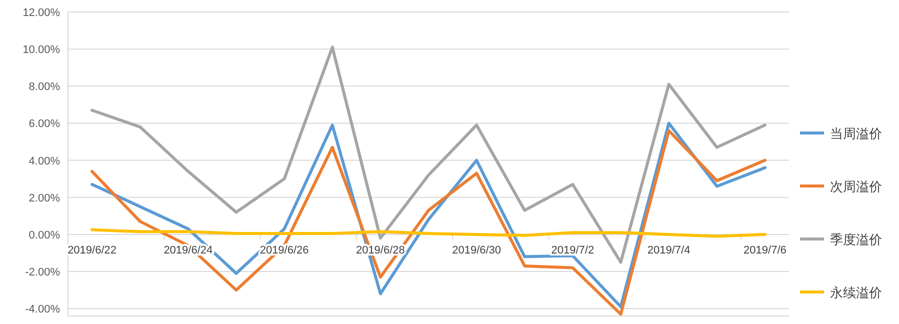  I want to click on x-tick-label: 2019/7/6, so click(765, 250).